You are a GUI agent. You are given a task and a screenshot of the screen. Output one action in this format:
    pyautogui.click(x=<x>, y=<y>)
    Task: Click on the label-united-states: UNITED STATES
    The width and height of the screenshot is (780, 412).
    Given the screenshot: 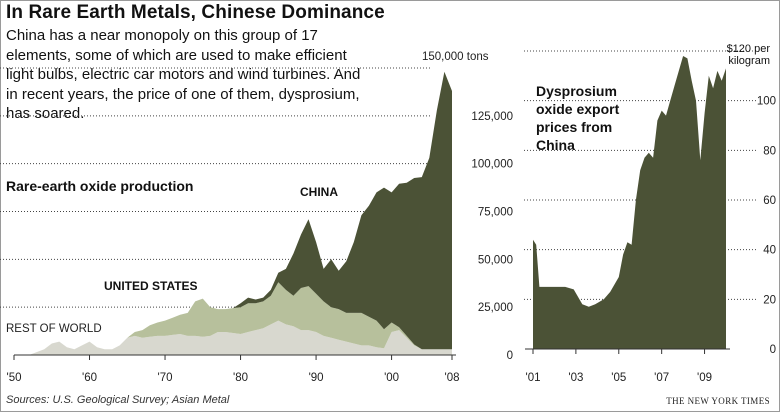 What is the action you would take?
    pyautogui.click(x=151, y=286)
    